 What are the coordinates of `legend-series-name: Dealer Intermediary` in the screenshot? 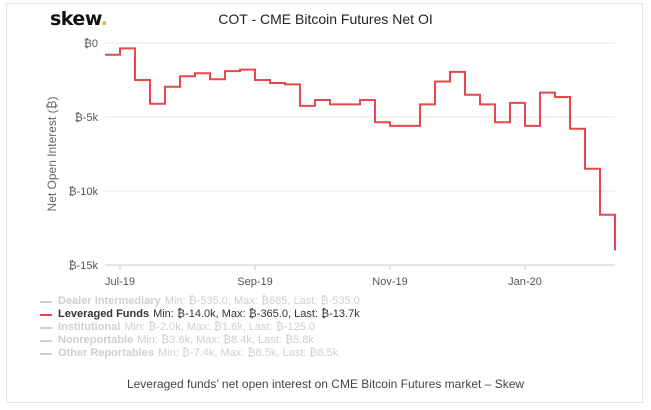 It's located at (109, 301).